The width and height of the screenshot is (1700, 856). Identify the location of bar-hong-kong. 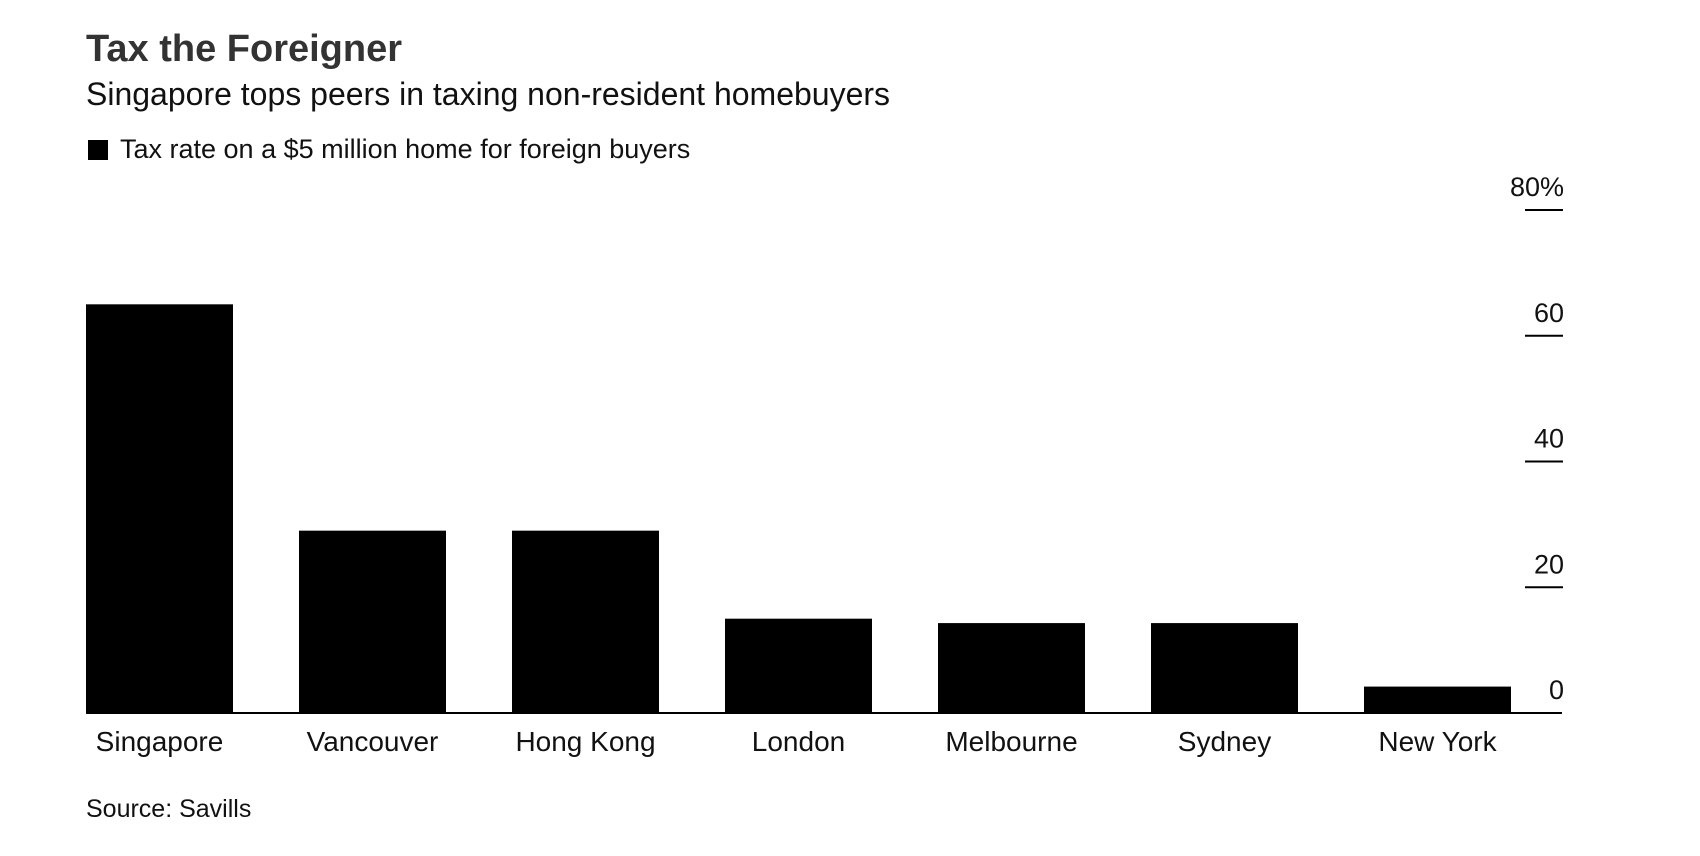
(585, 621).